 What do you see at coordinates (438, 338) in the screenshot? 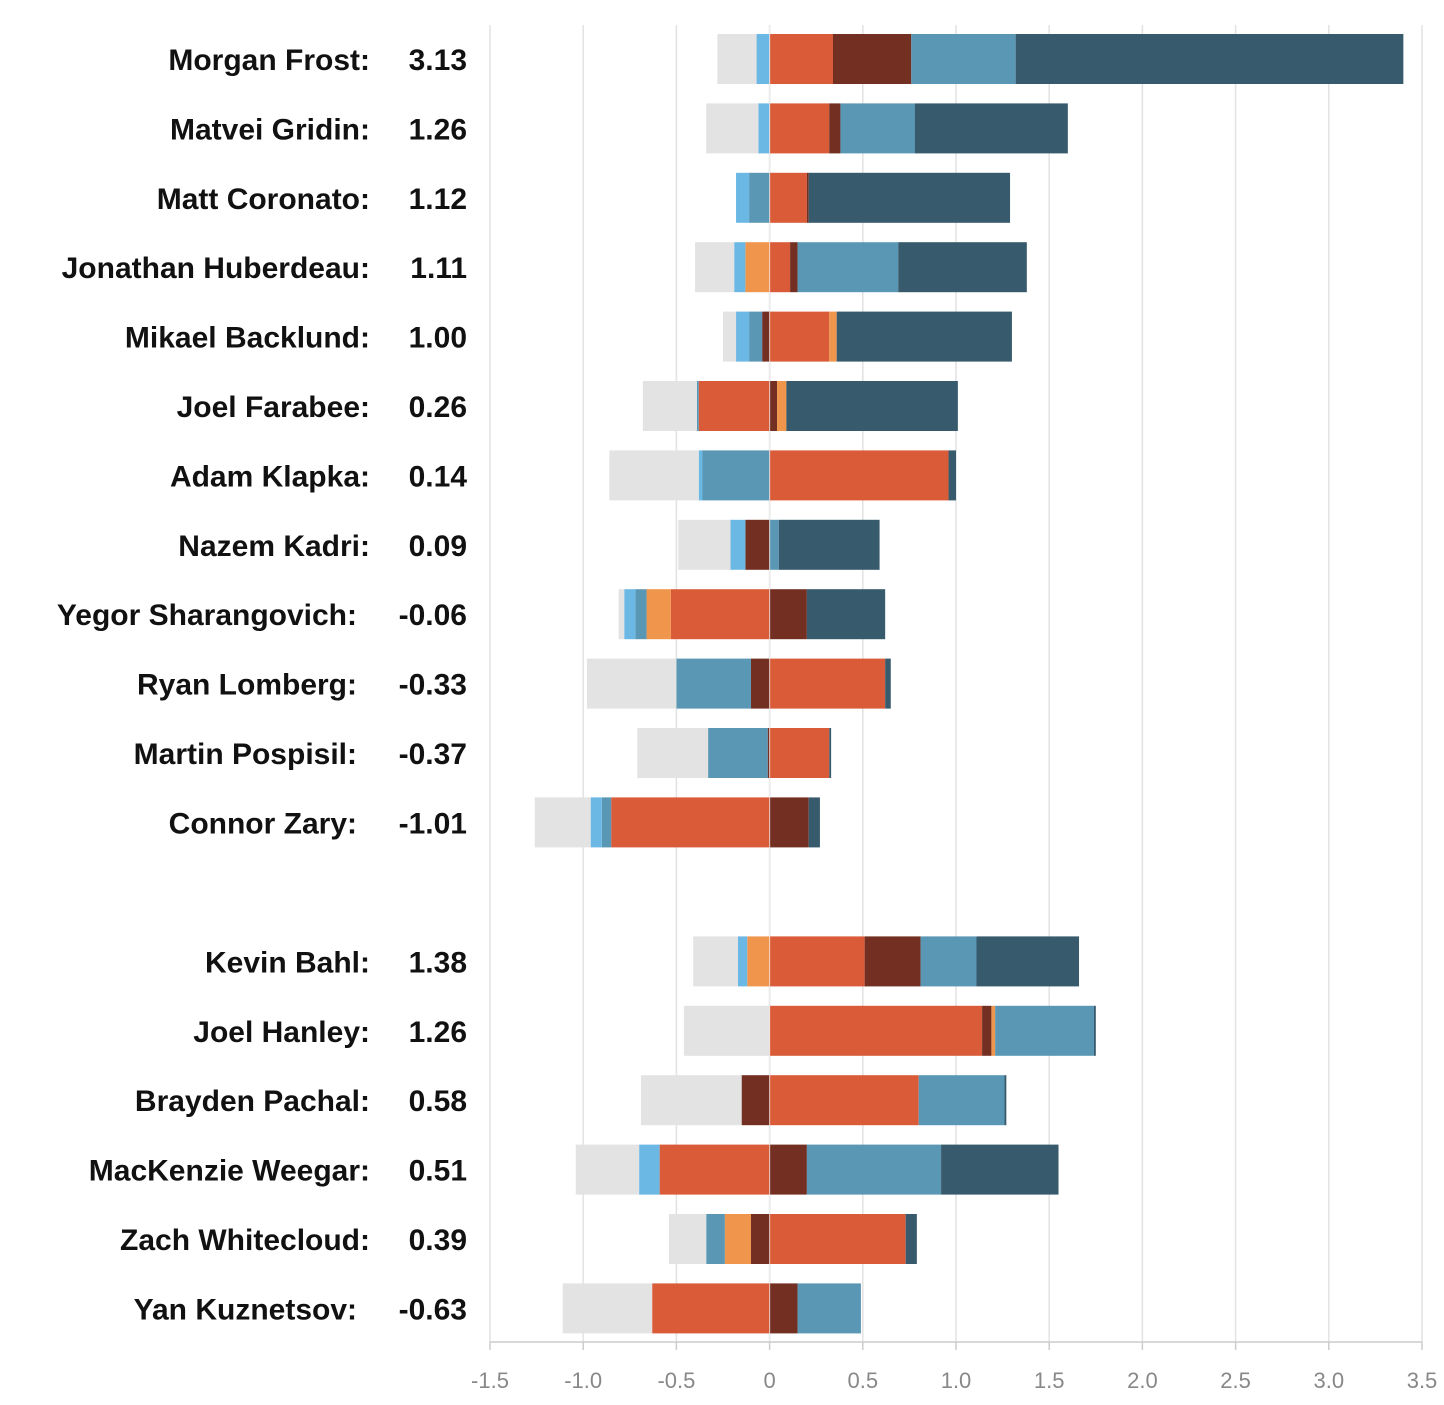
I see `player-value: 1.00` at bounding box center [438, 338].